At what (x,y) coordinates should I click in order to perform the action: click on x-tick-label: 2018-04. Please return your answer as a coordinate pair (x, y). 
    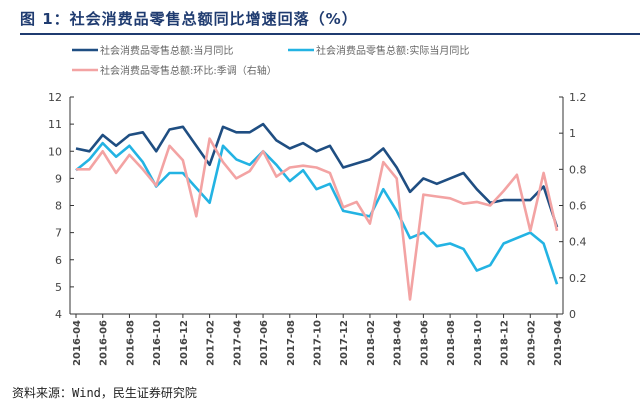
    Looking at the image, I should click on (398, 343).